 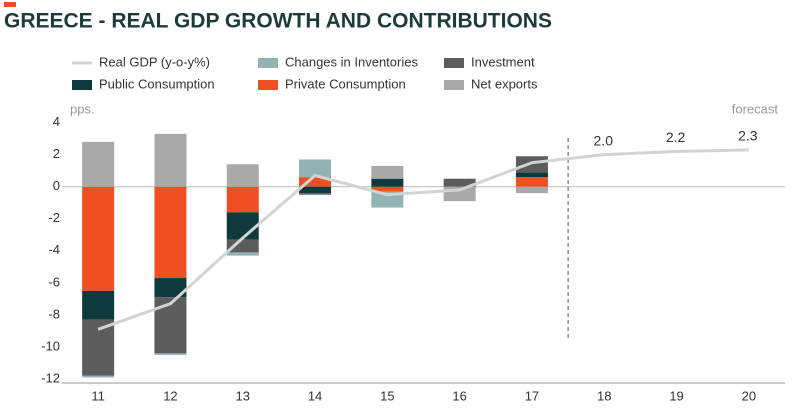 What do you see at coordinates (56, 185) in the screenshot?
I see `y-tick-label: 0` at bounding box center [56, 185].